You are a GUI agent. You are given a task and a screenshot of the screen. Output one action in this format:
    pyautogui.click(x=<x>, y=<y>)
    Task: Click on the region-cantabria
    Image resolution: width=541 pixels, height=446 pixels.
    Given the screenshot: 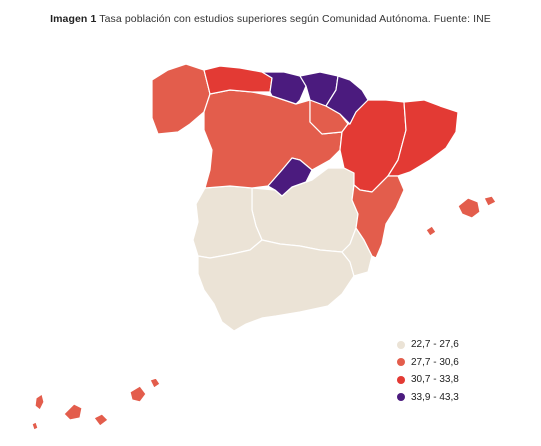 What is the action you would take?
    pyautogui.click(x=284, y=88)
    